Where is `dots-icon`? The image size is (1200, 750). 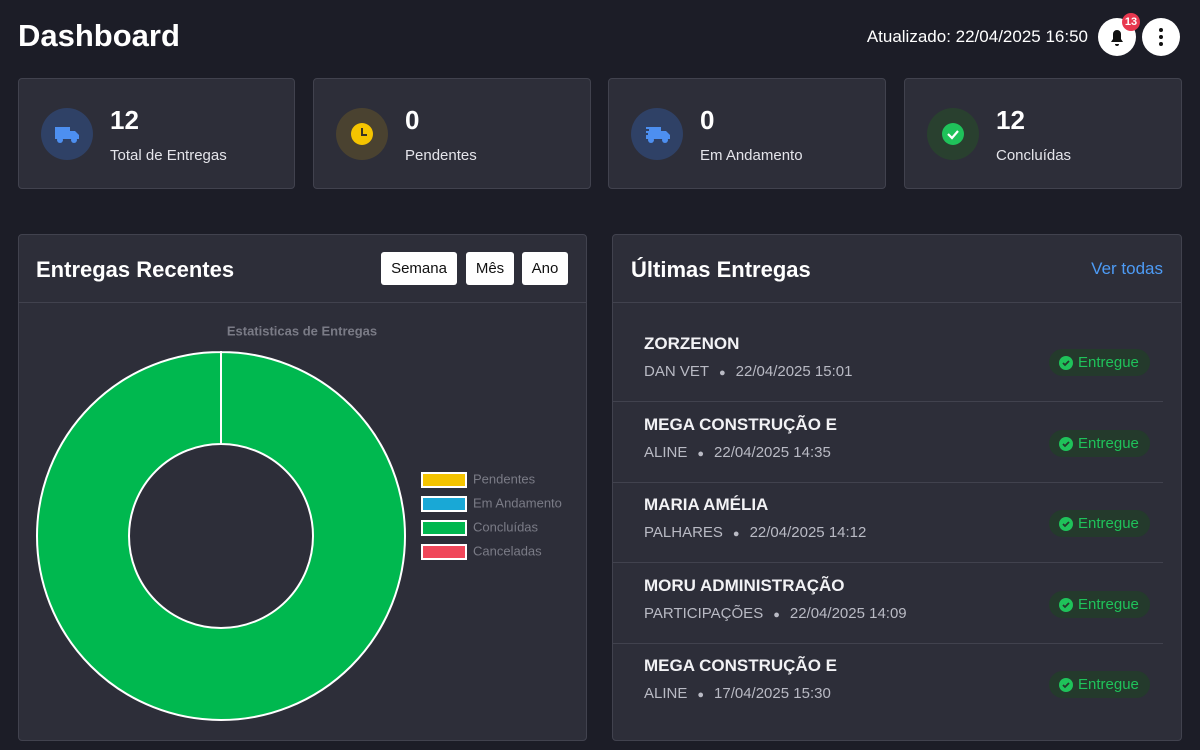
dots-icon is located at coordinates (1161, 37).